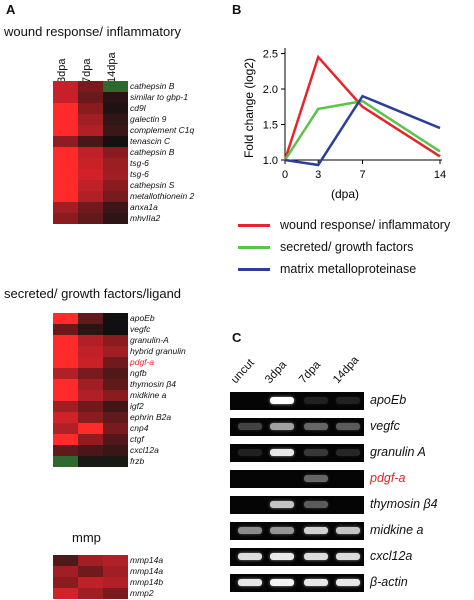  I want to click on legend-label: matrix metalloproteinase, so click(348, 269).